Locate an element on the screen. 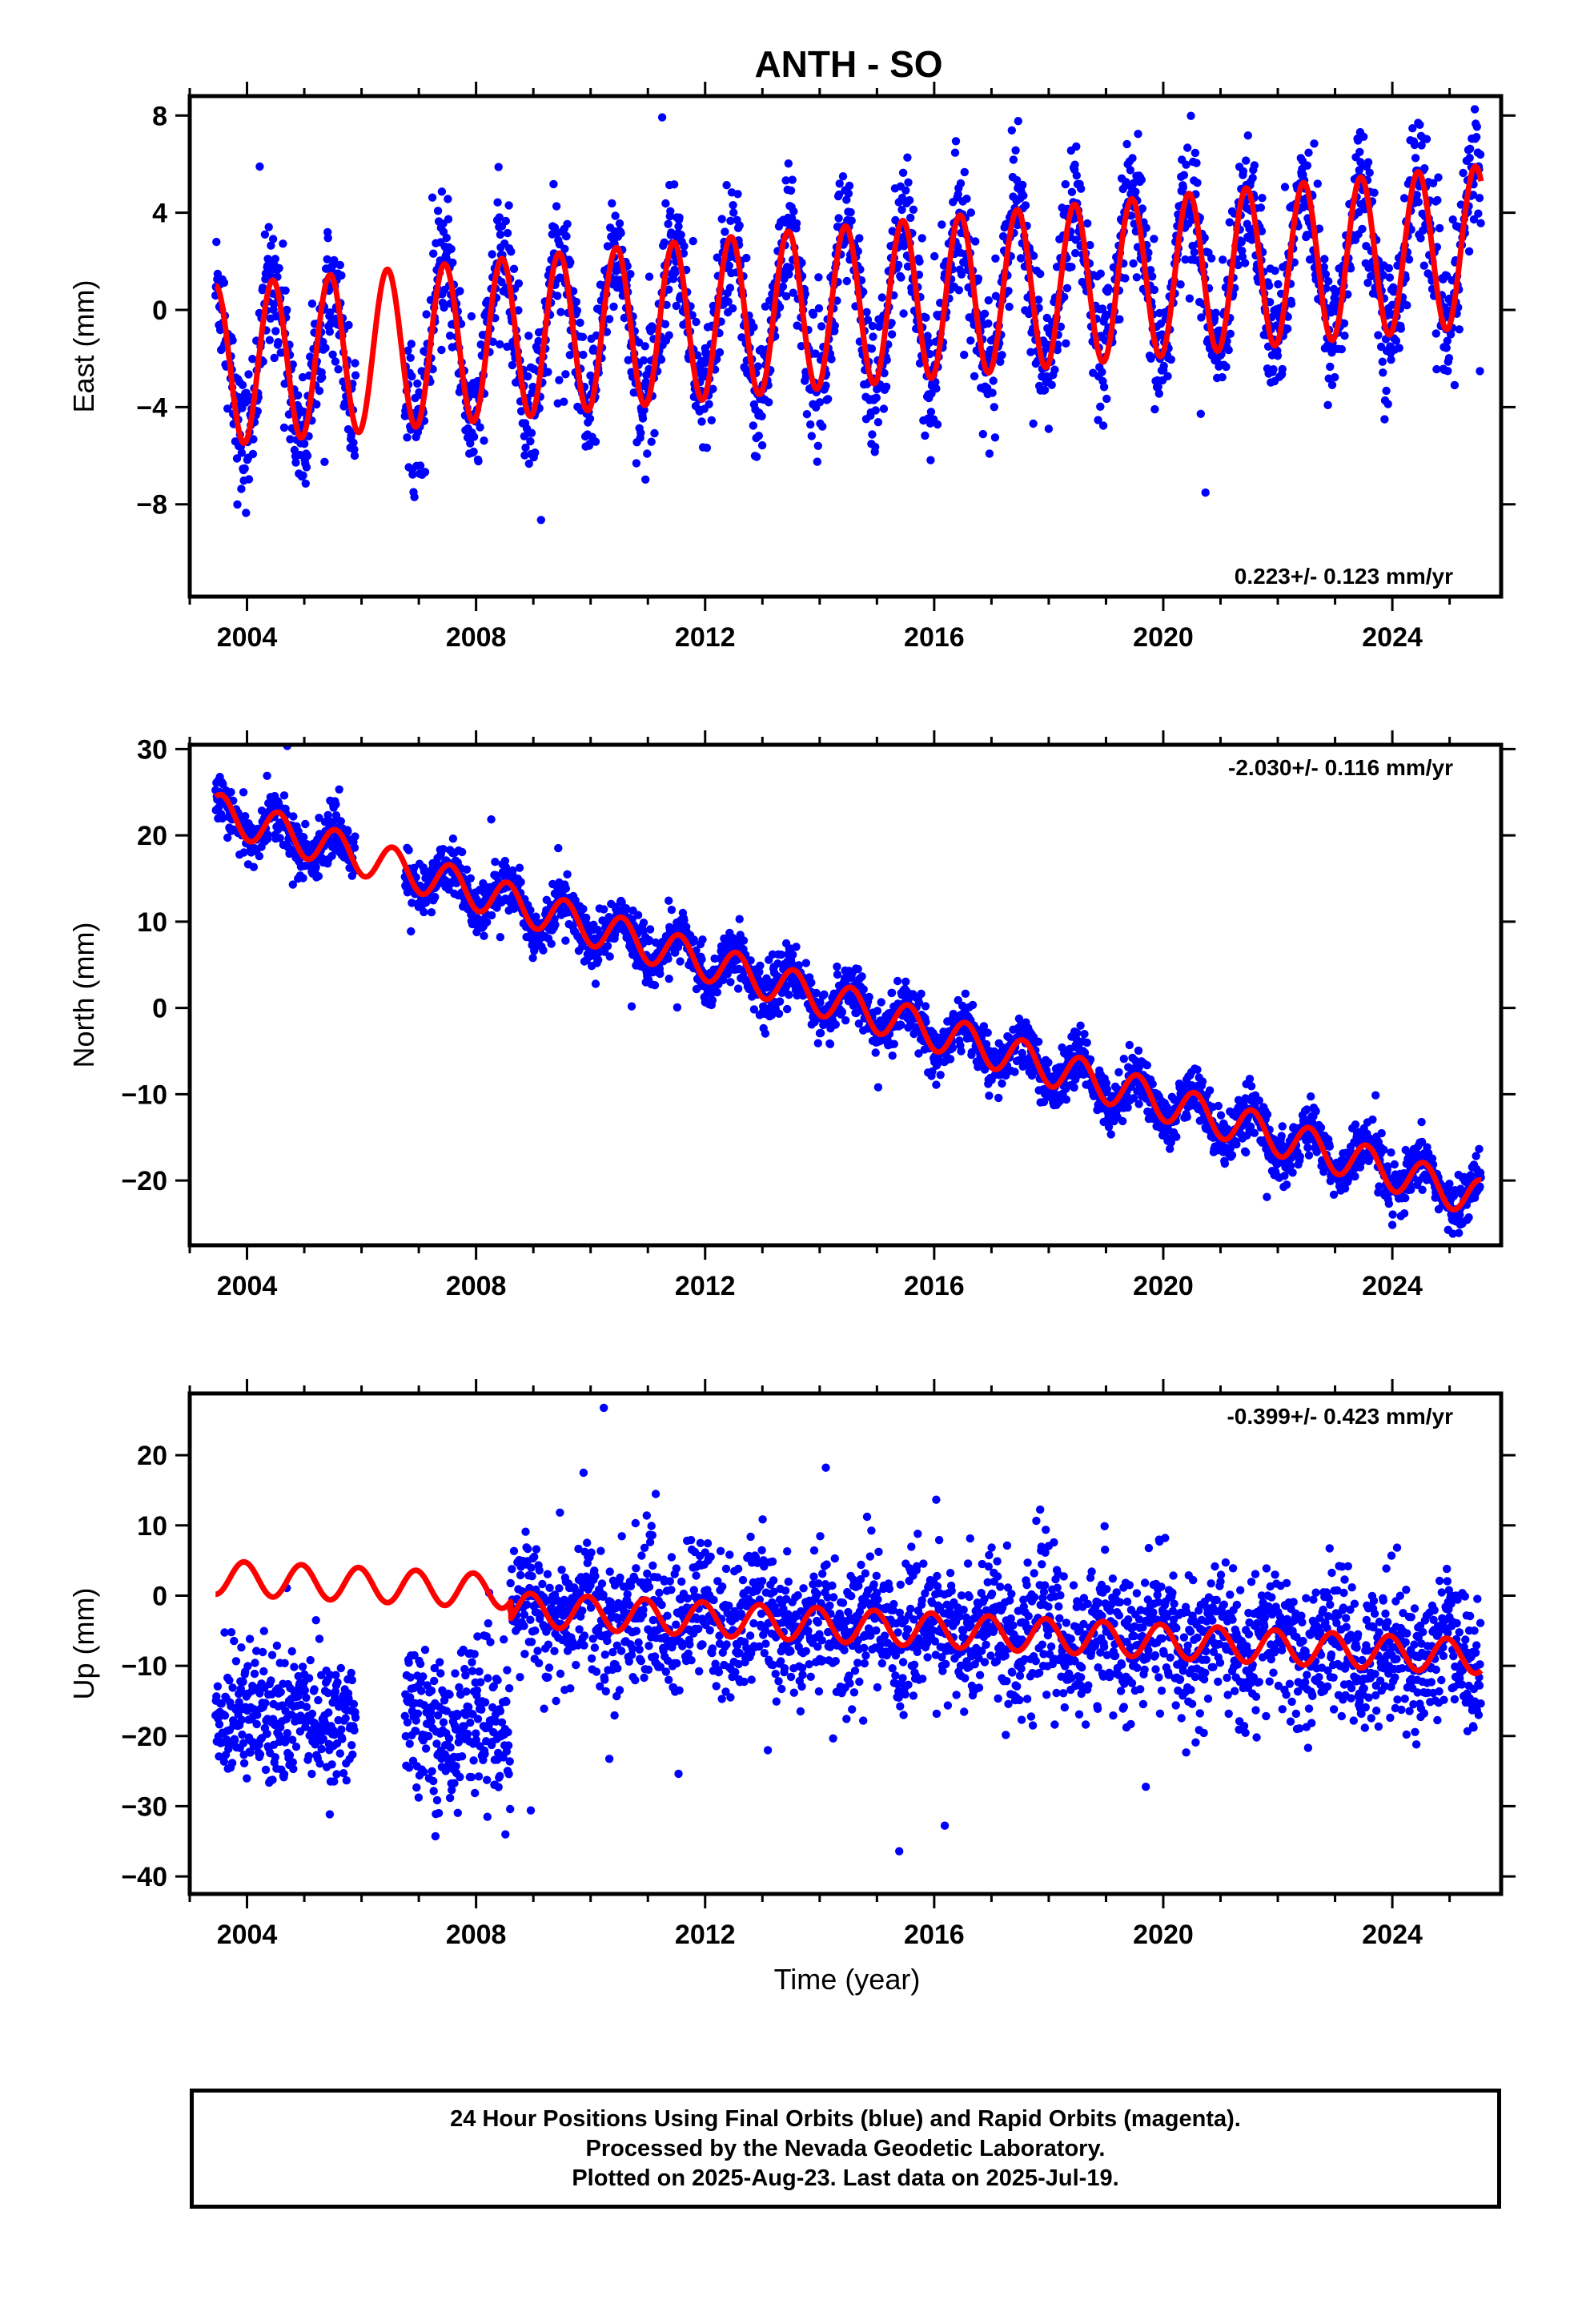 This screenshot has width=1582, height=2324. data-point-1900 is located at coordinates (1081, 1025).